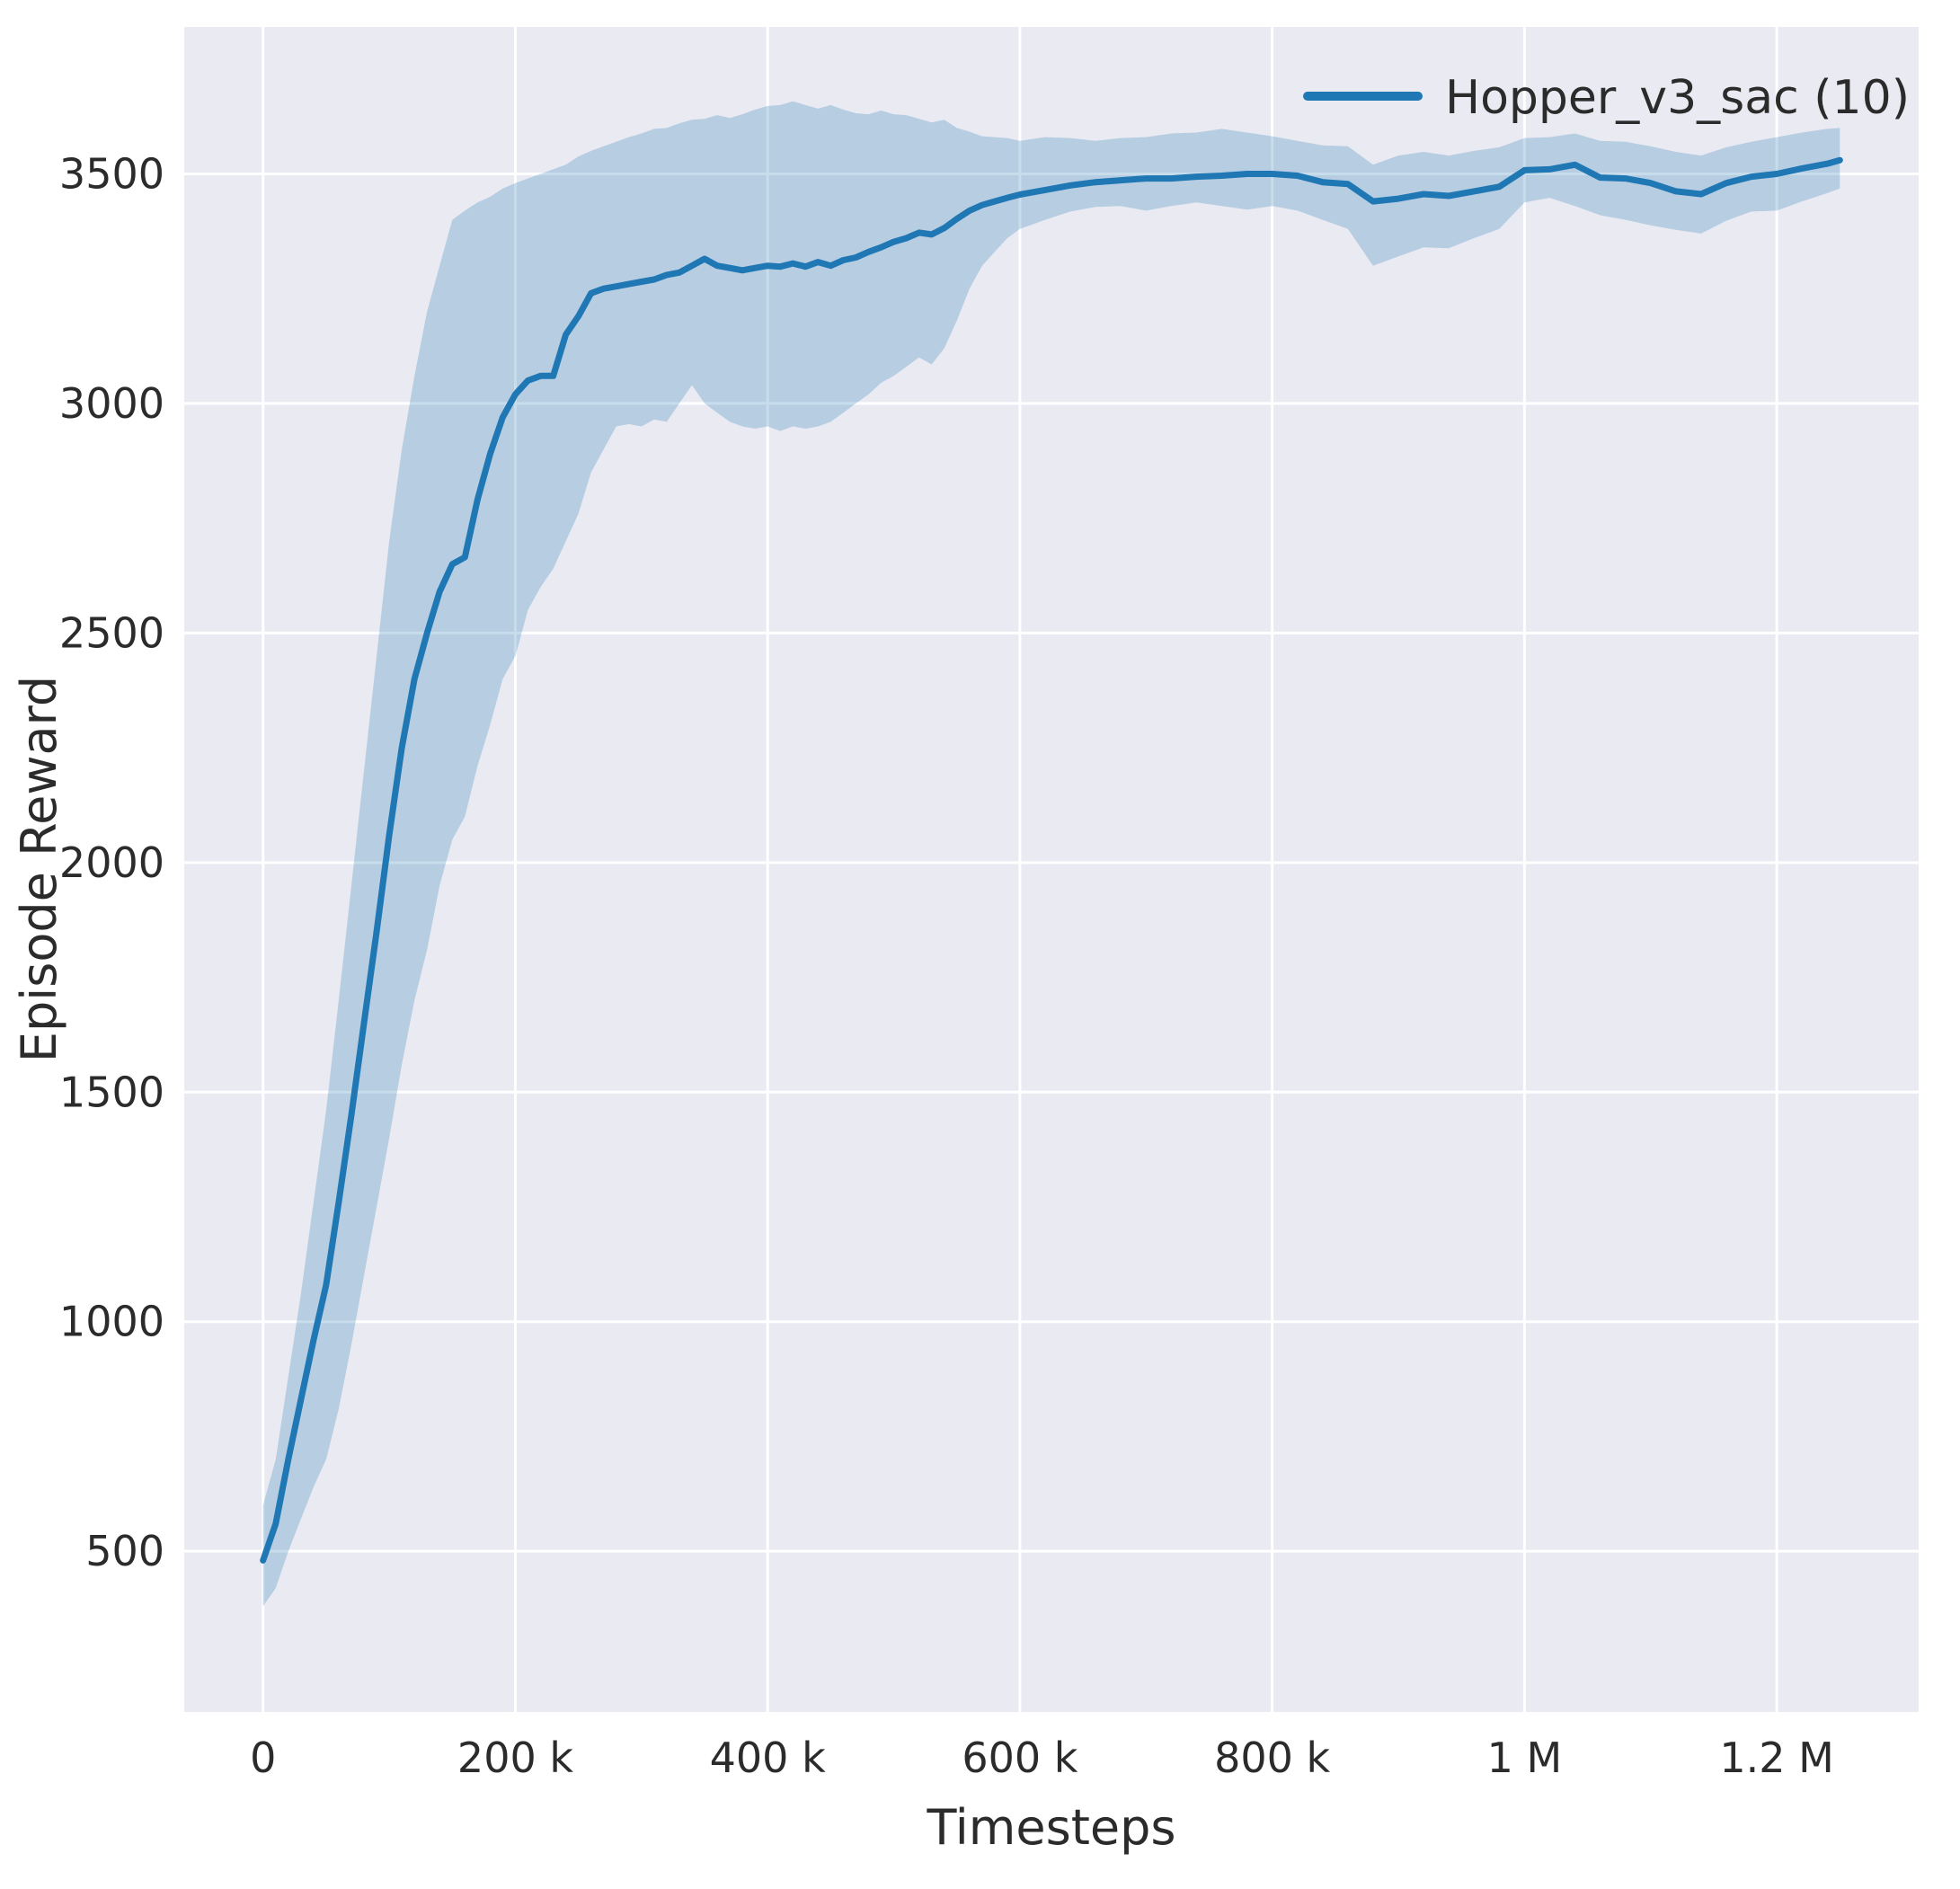  I want to click on legend-label: Hopper_v3_sac (10), so click(1678, 98).